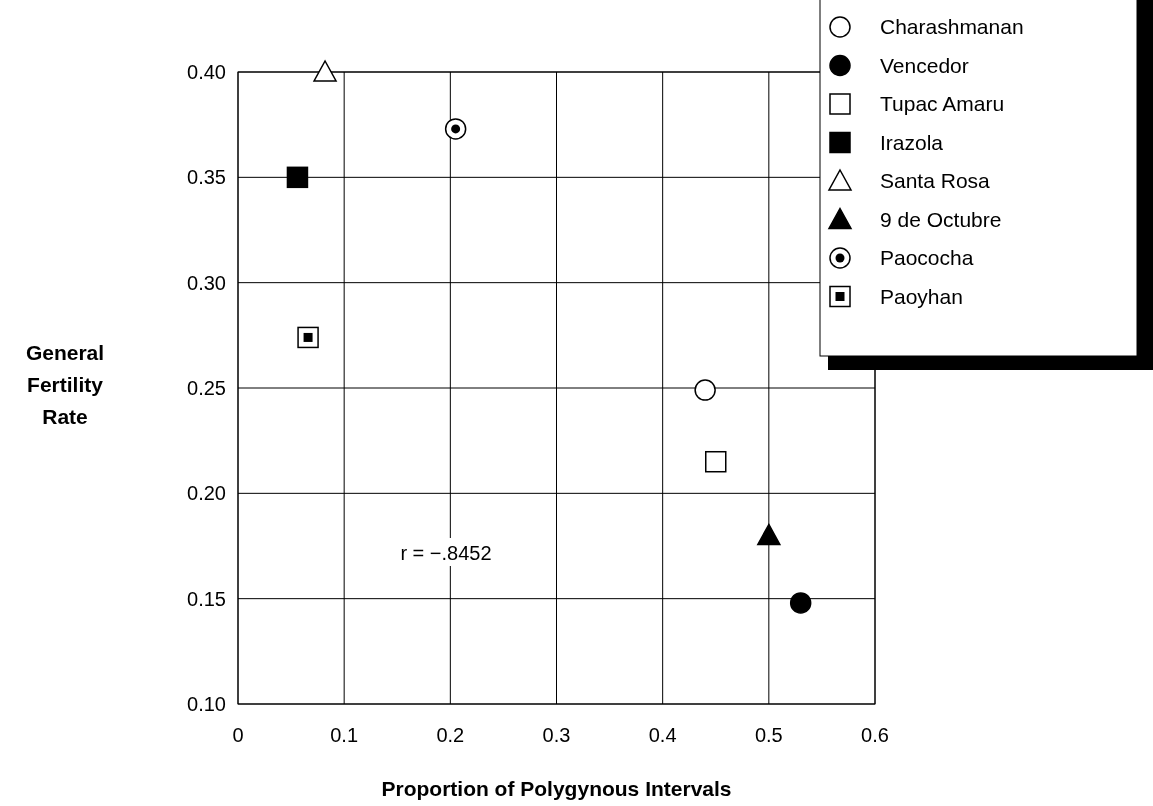 This screenshot has width=1153, height=806. Describe the element at coordinates (942, 103) in the screenshot. I see `legend-label: Tupac Amaru` at that location.